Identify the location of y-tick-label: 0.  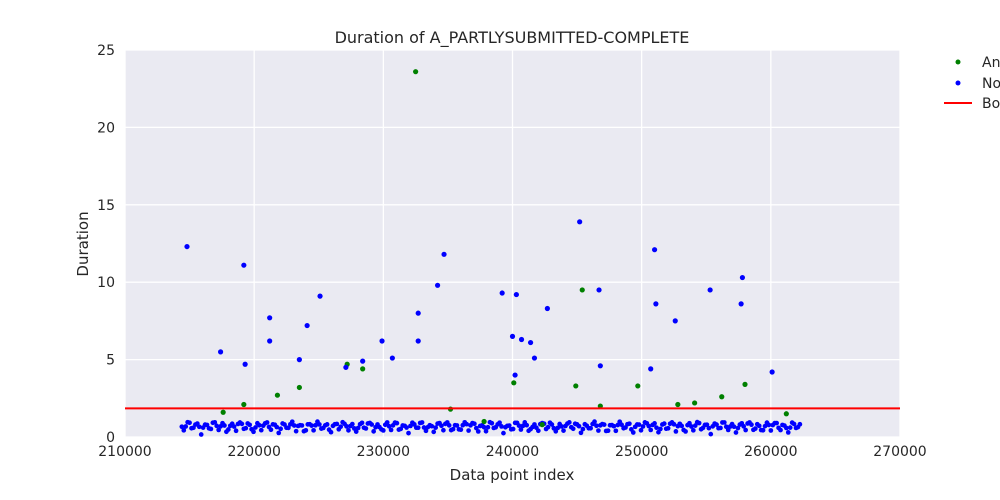
(110, 438).